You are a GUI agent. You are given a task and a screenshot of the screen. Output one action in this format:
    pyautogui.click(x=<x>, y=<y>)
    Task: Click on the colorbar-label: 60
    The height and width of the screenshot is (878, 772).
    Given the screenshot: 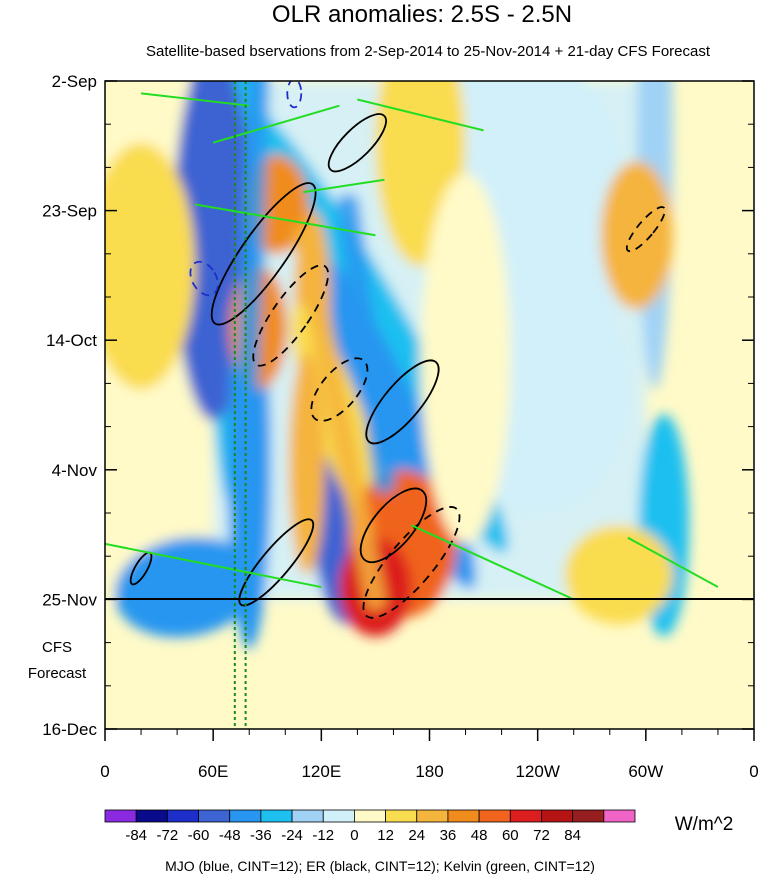 What is the action you would take?
    pyautogui.click(x=510, y=835)
    